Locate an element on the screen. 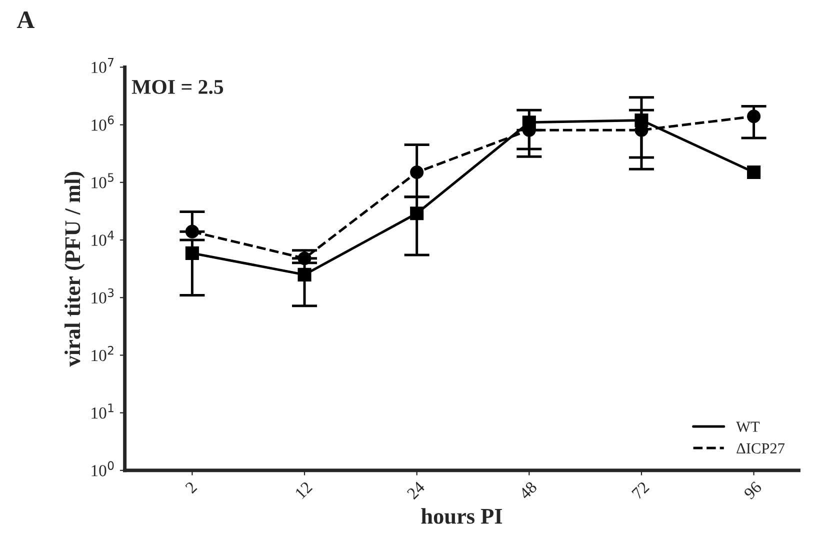 The image size is (832, 560). y-tick-label: 10$^{2}$ is located at coordinates (103, 354).